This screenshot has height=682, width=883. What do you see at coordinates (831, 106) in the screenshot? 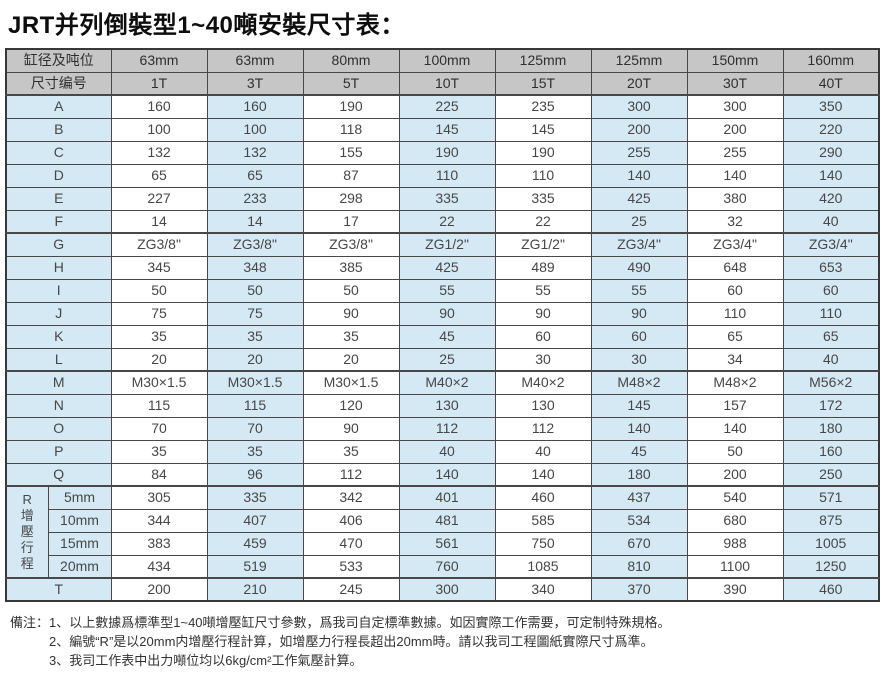
I see `table-cell: 350` at bounding box center [831, 106].